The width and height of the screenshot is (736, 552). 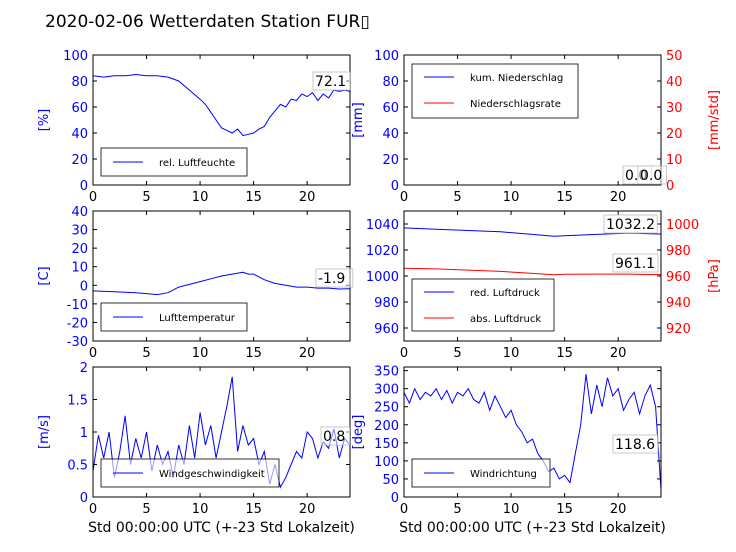 I want to click on figure-title: 2020-02-06 Wetterdaten Station FUR▯, so click(x=207, y=22).